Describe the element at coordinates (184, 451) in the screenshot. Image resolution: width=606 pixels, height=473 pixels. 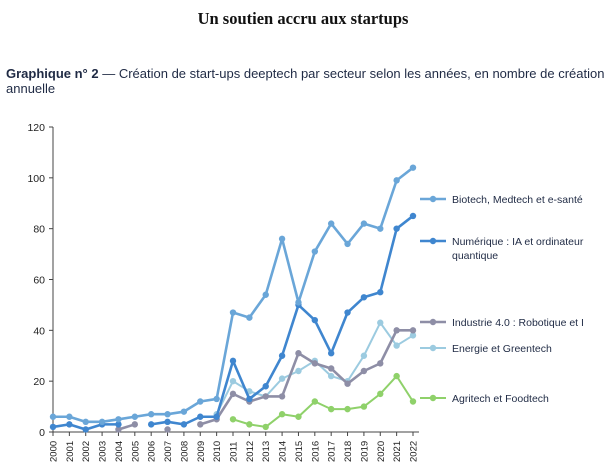
I see `x-tick-label: 2008` at that location.